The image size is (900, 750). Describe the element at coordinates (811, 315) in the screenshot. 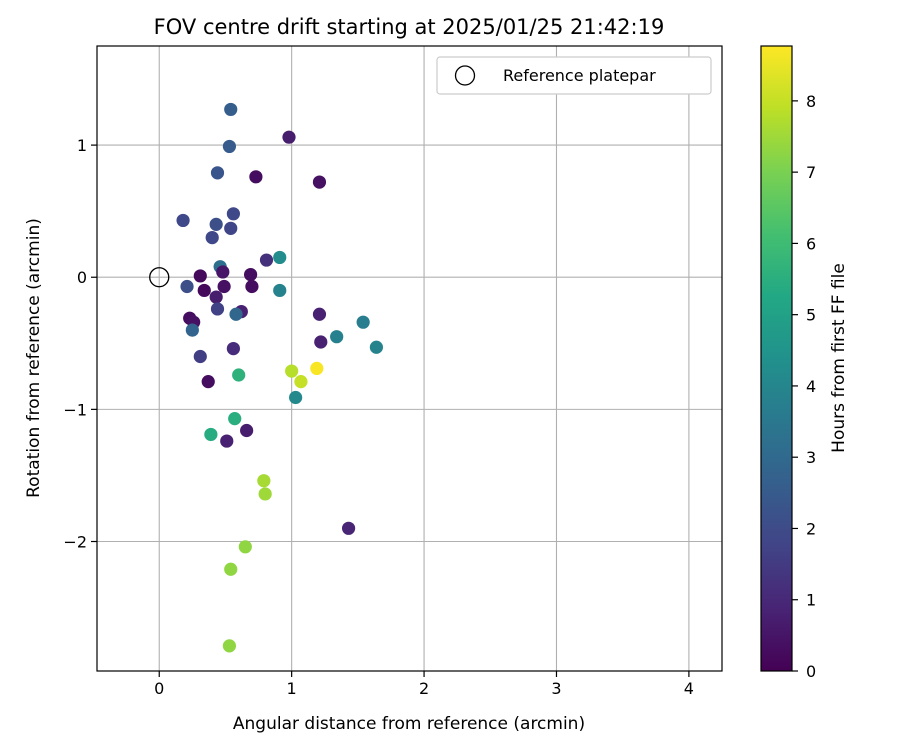

I see `colorbar-tick-label: 5` at that location.